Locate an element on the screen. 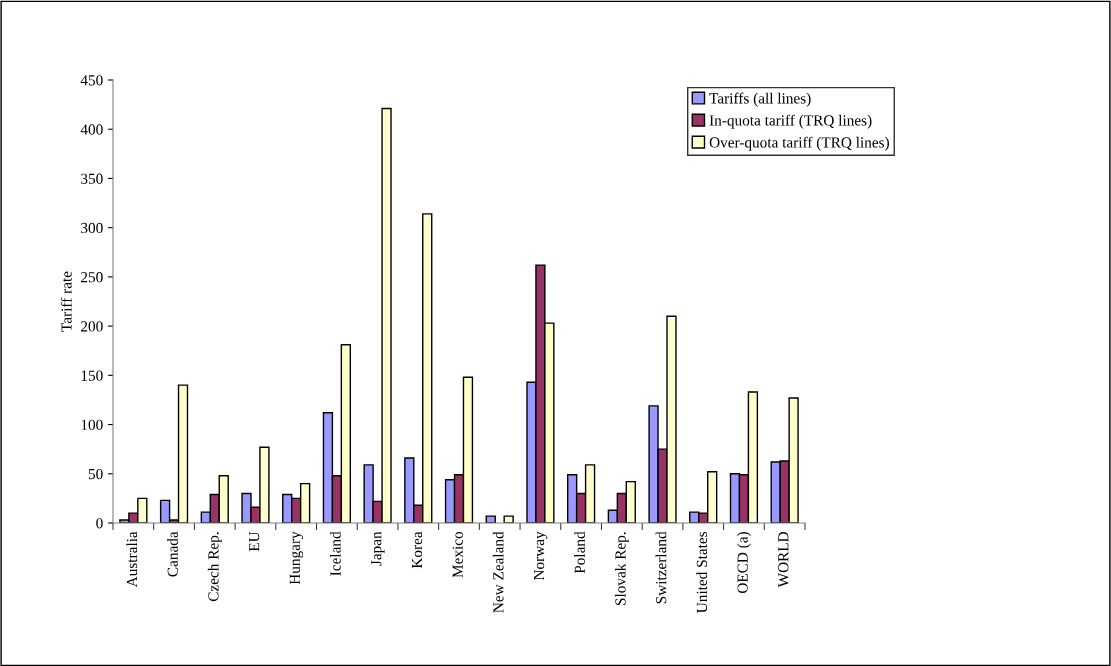  y-tick-label: 150 is located at coordinates (92, 375).